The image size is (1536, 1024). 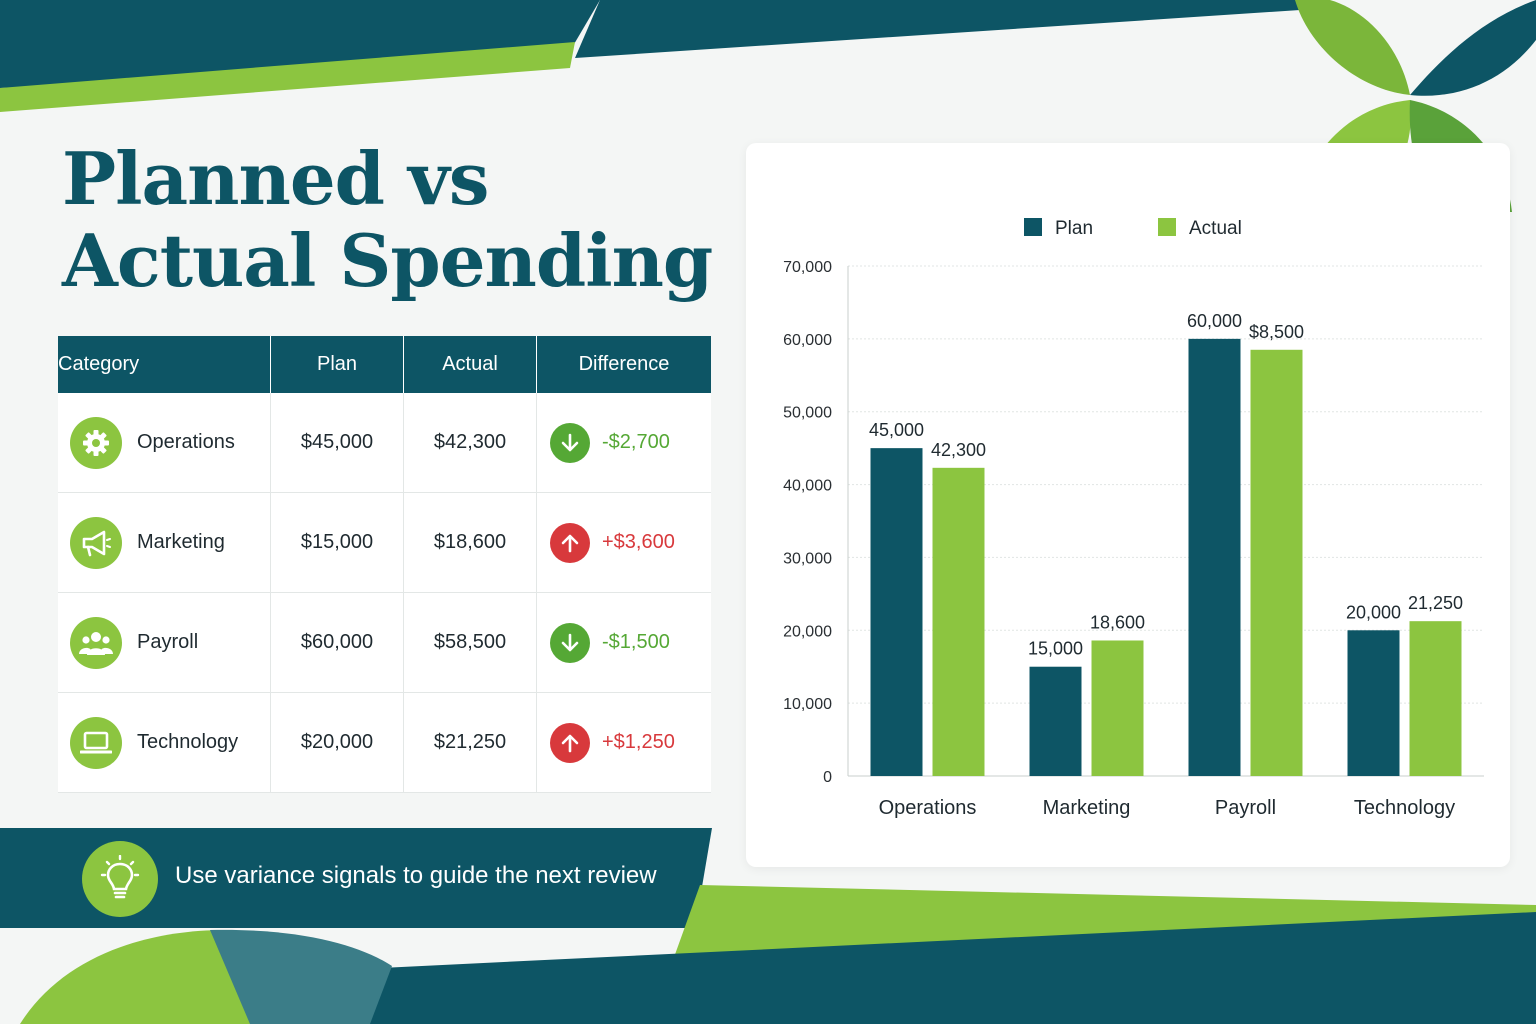 I want to click on table-row: Technology $20,000 $21,250 +$1,250, so click(x=384, y=742).